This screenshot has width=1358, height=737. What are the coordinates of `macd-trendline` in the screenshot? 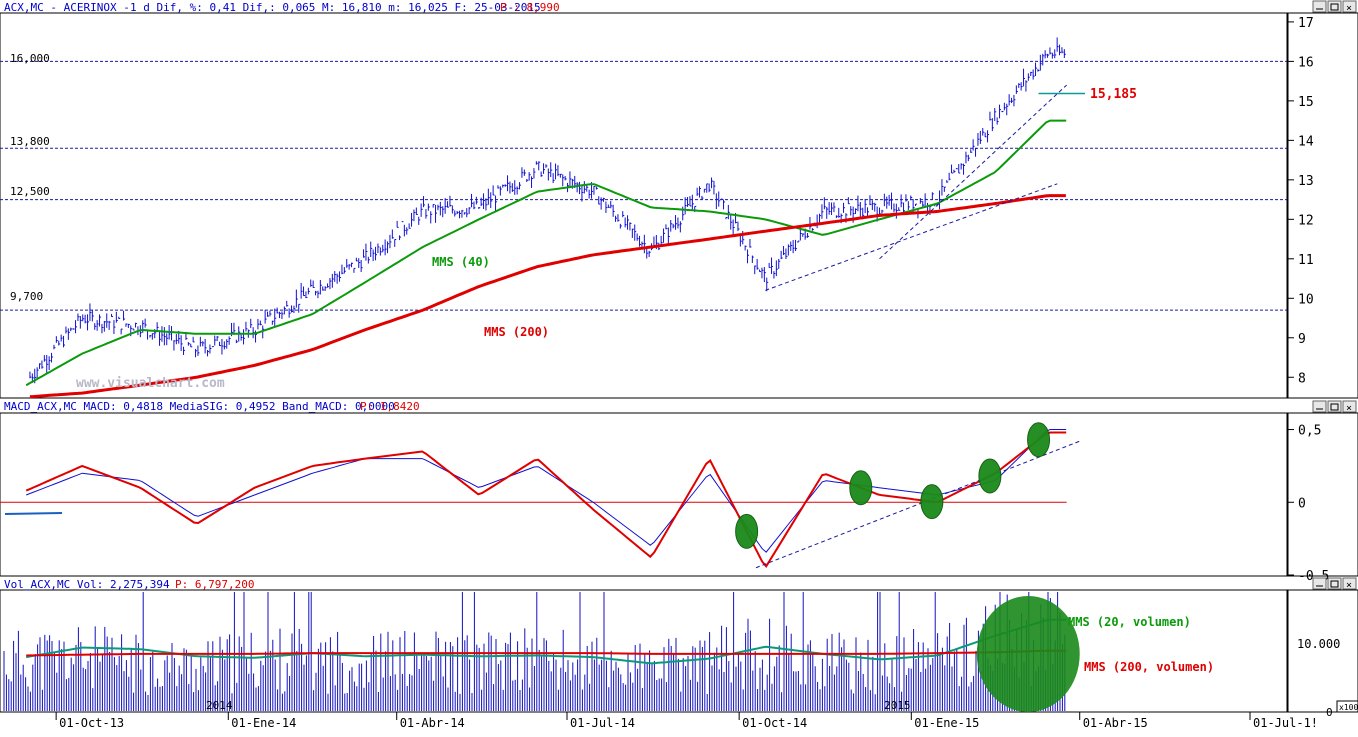 It's located at (917, 504).